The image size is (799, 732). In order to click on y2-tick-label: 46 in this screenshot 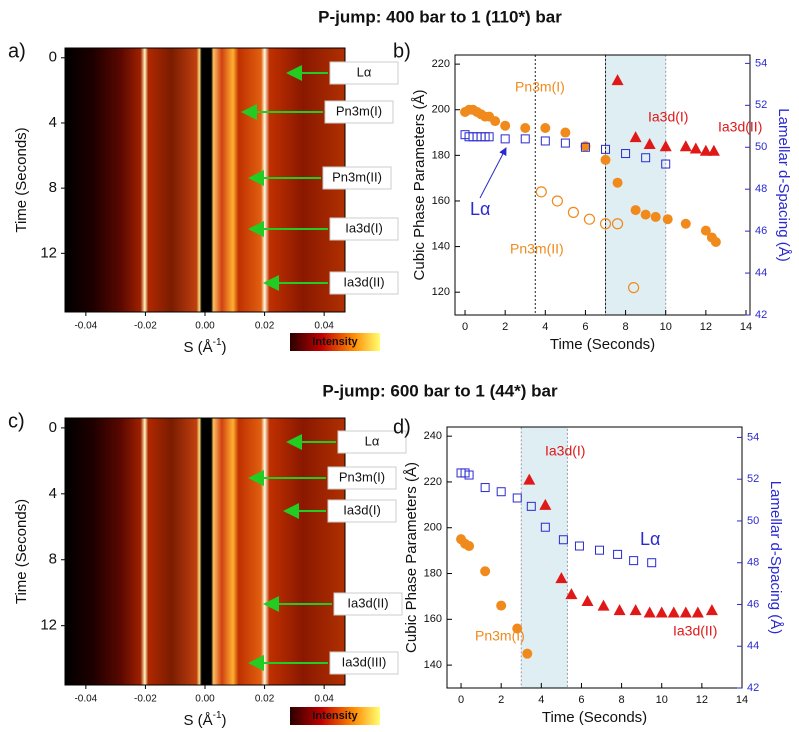, I will do `click(761, 231)`.